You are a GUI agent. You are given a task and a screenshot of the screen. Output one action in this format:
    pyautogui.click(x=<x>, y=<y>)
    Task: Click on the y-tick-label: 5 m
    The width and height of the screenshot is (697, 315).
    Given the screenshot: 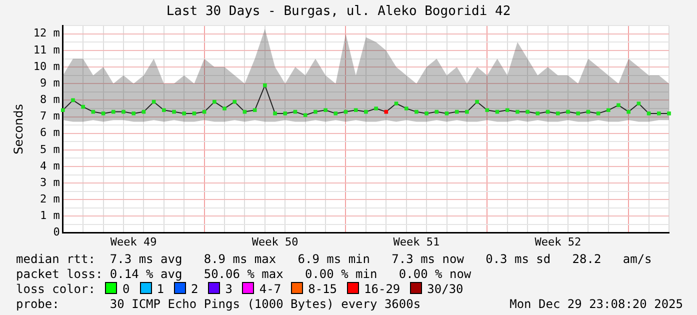 What is the action you would take?
    pyautogui.click(x=50, y=149)
    